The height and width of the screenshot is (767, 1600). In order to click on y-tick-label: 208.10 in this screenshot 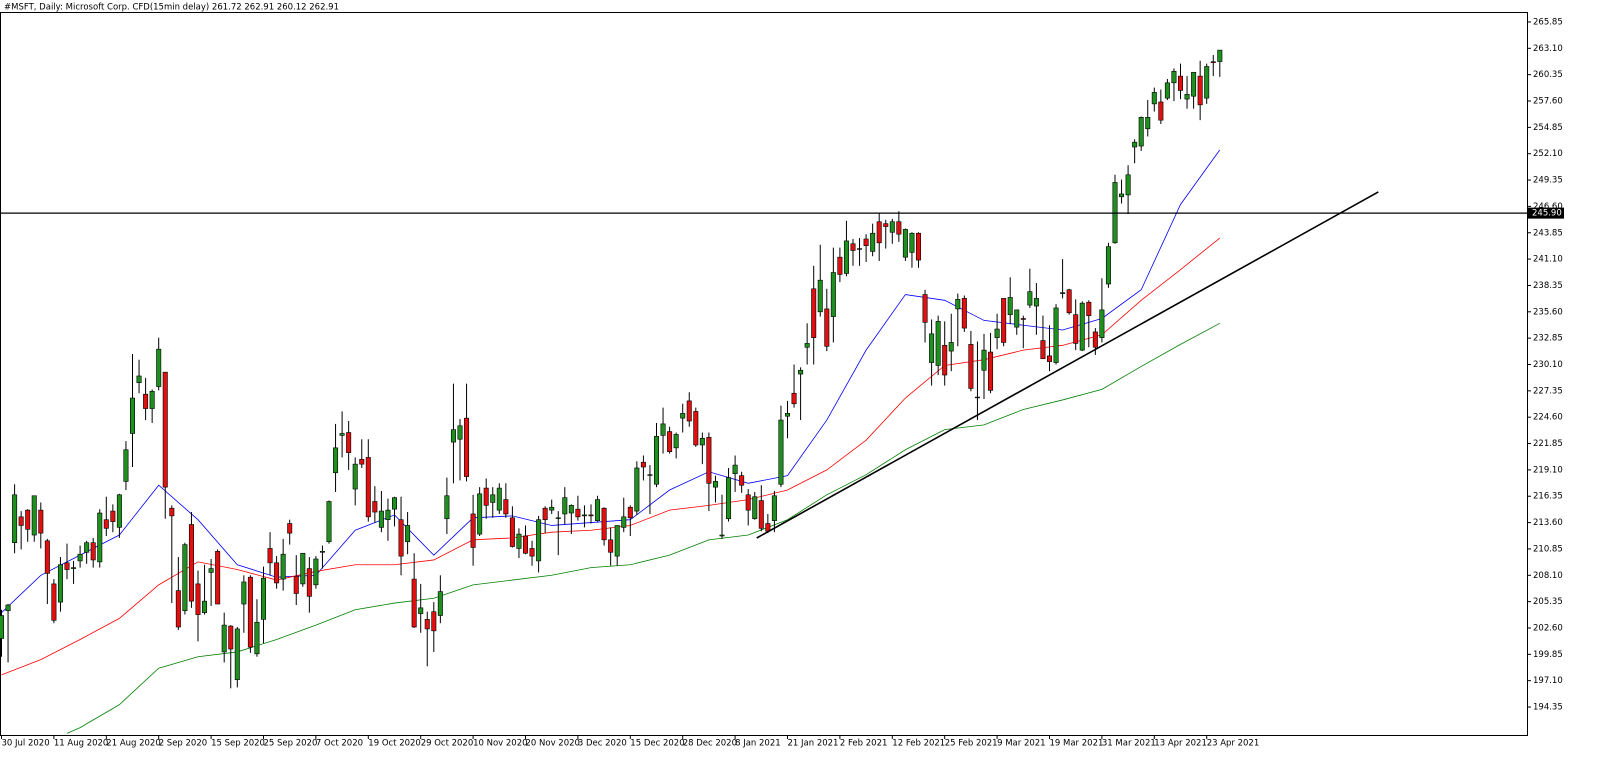, I will do `click(1548, 576)`.